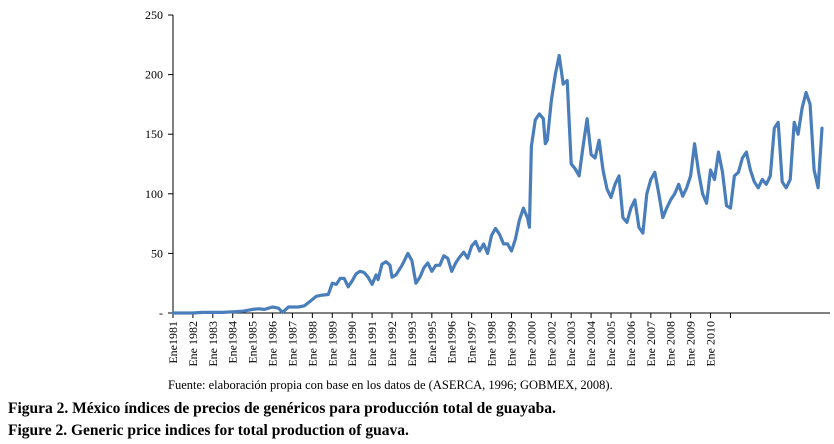 The image size is (834, 444). I want to click on x-tick-label: Ene 2004, so click(591, 344).